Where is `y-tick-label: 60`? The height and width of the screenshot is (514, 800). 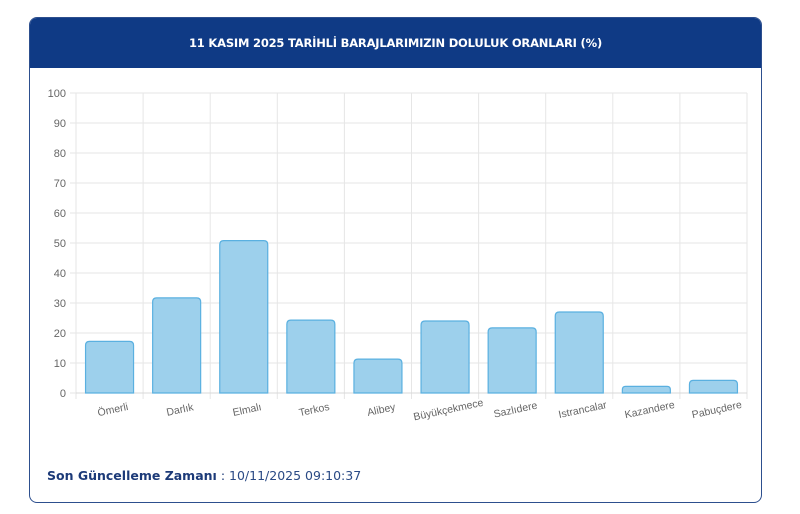 y-tick-label: 60 is located at coordinates (60, 214).